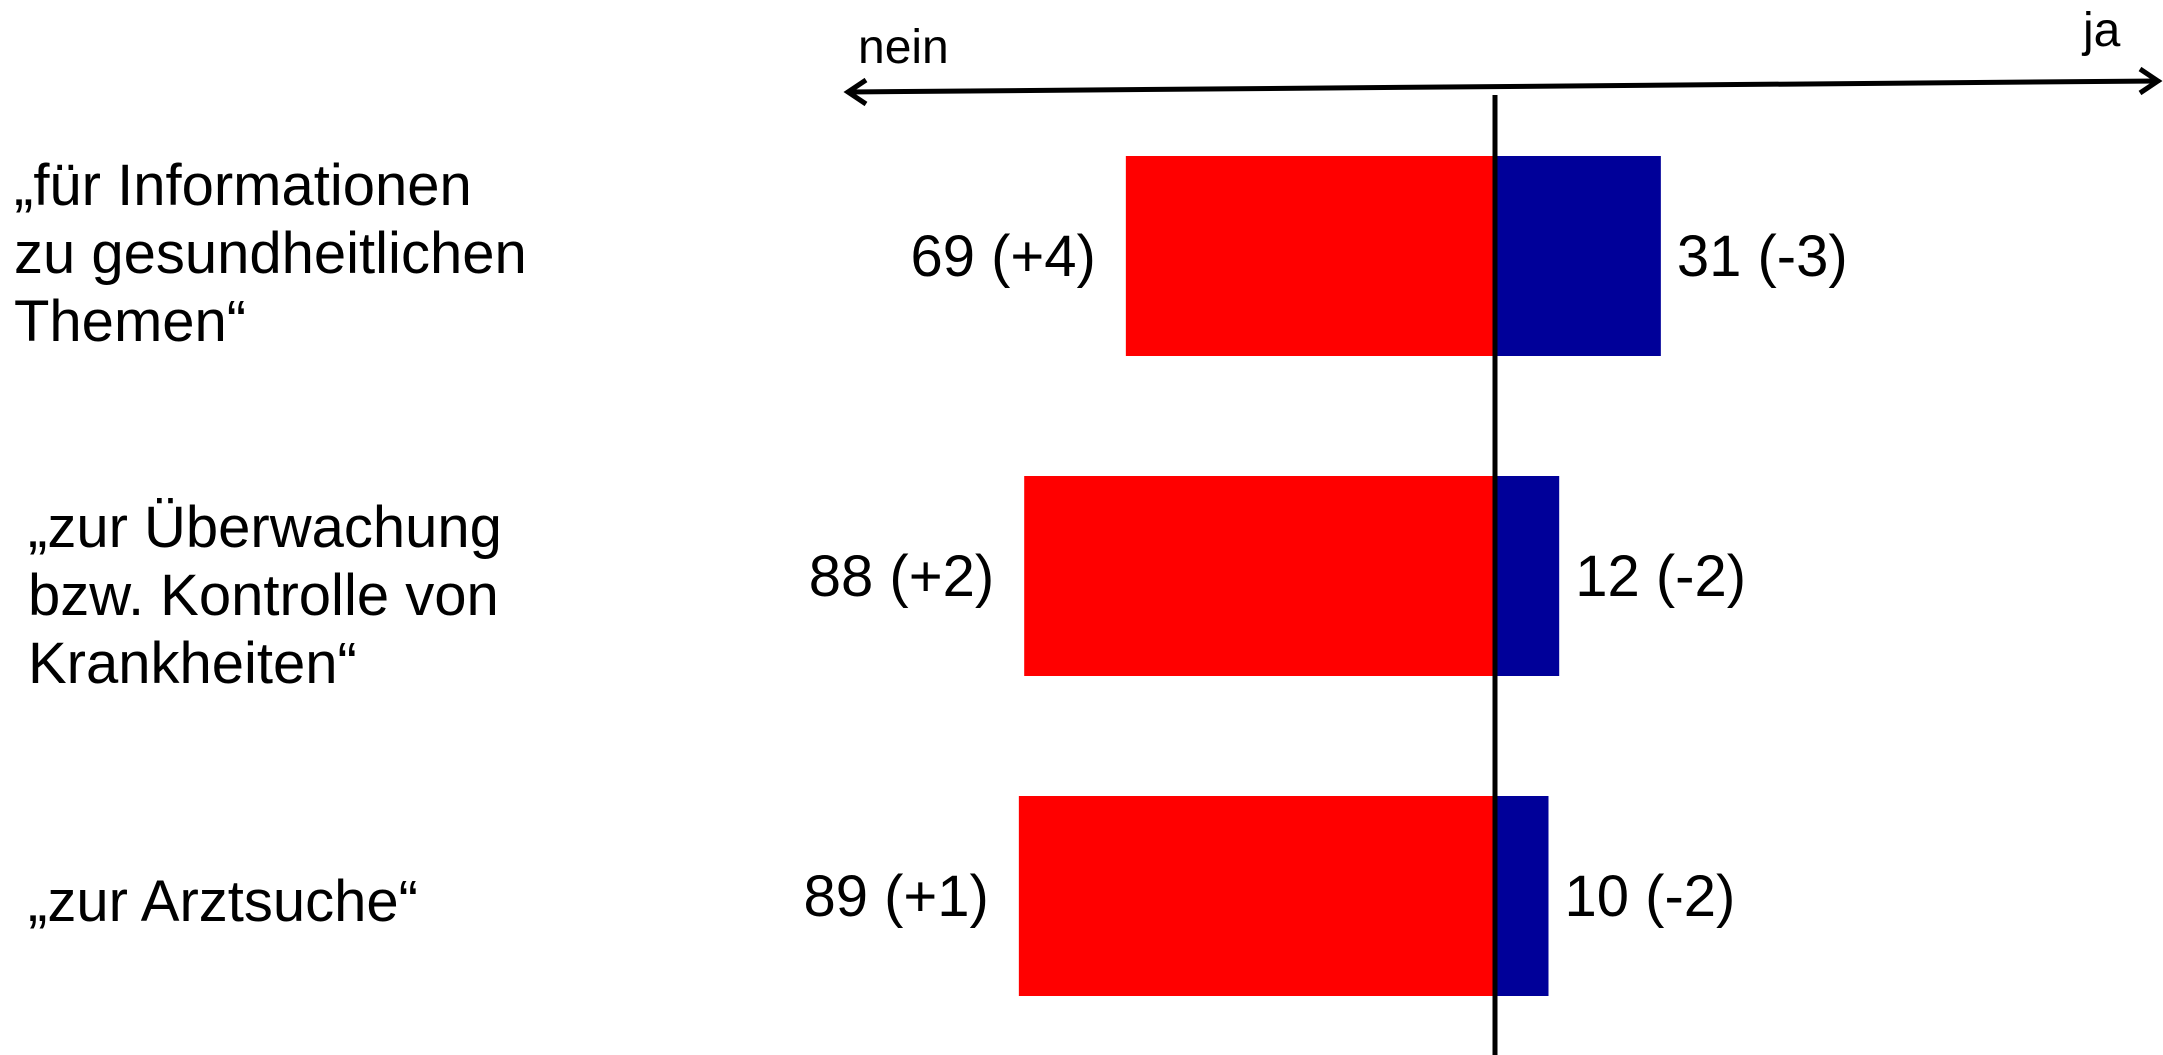 The width and height of the screenshot is (2163, 1055). Describe the element at coordinates (1660, 576) in the screenshot. I see `data-label-ja-1: 12 (-2)` at that location.